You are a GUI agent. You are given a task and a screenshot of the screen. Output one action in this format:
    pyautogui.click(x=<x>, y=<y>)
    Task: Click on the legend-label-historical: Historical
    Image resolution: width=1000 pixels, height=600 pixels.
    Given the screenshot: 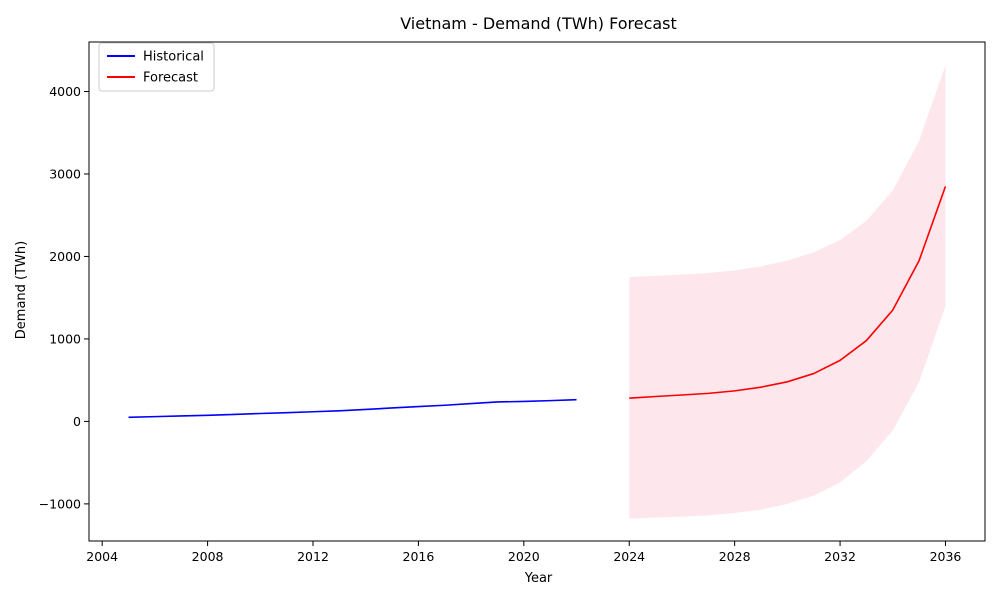 What is the action you would take?
    pyautogui.click(x=173, y=57)
    